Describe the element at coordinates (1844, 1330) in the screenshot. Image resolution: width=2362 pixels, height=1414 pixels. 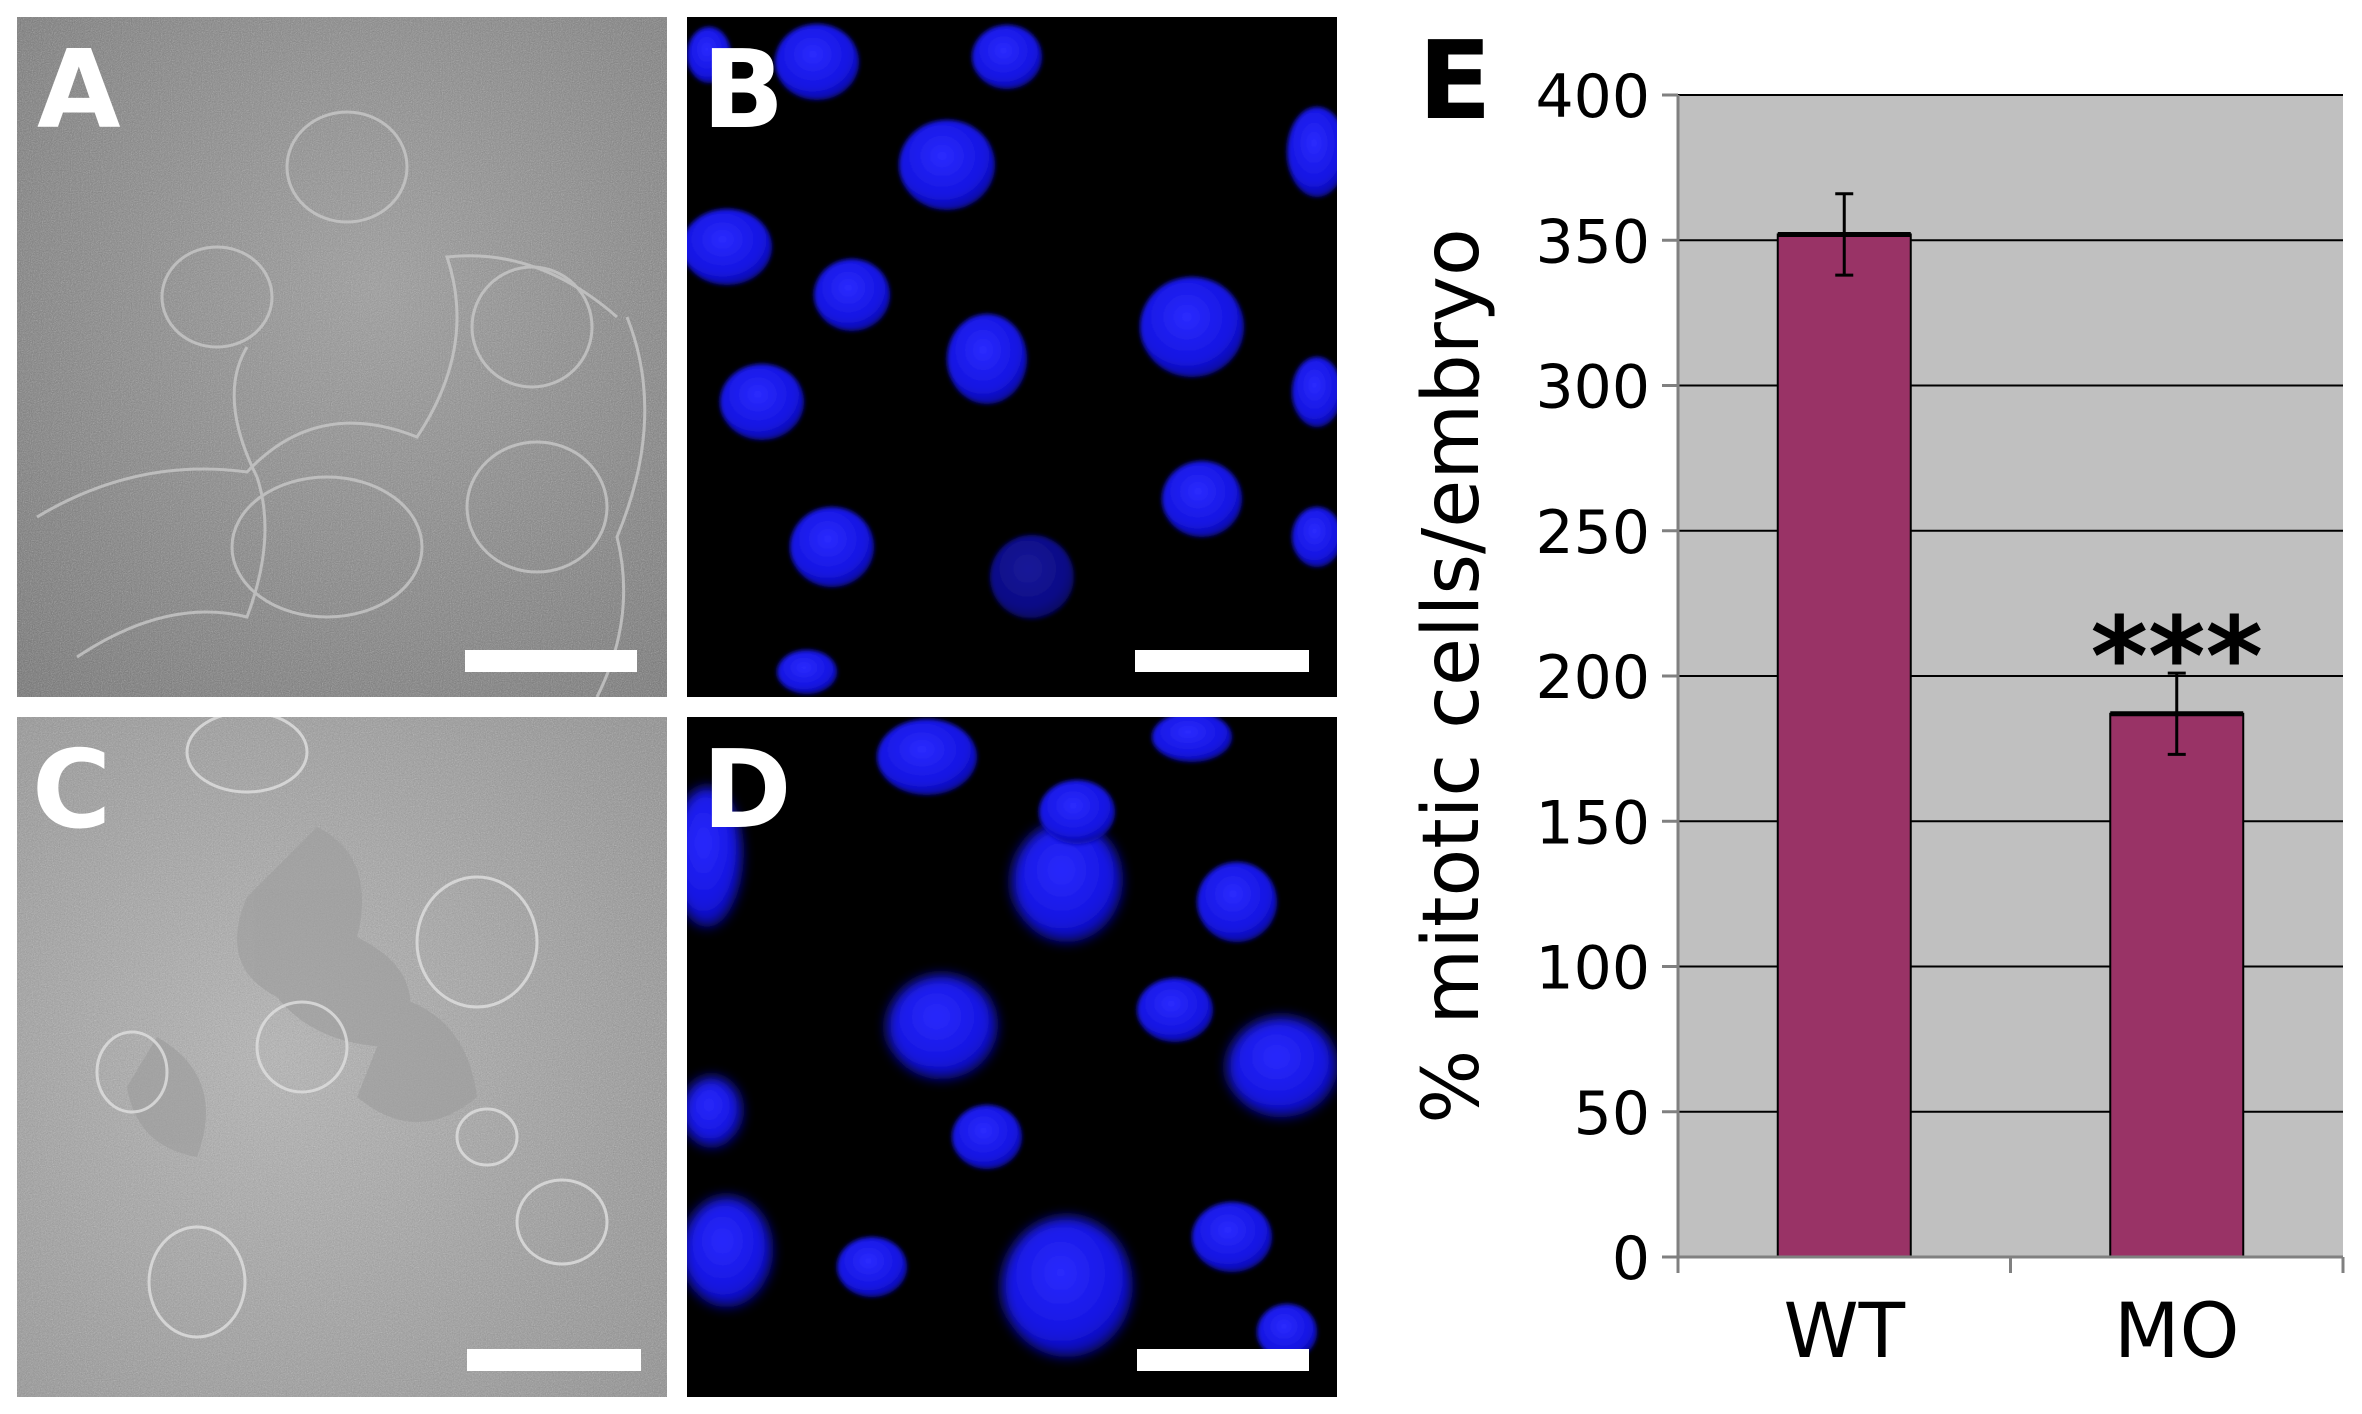
I see `x-tick-label-wt: WT` at that location.